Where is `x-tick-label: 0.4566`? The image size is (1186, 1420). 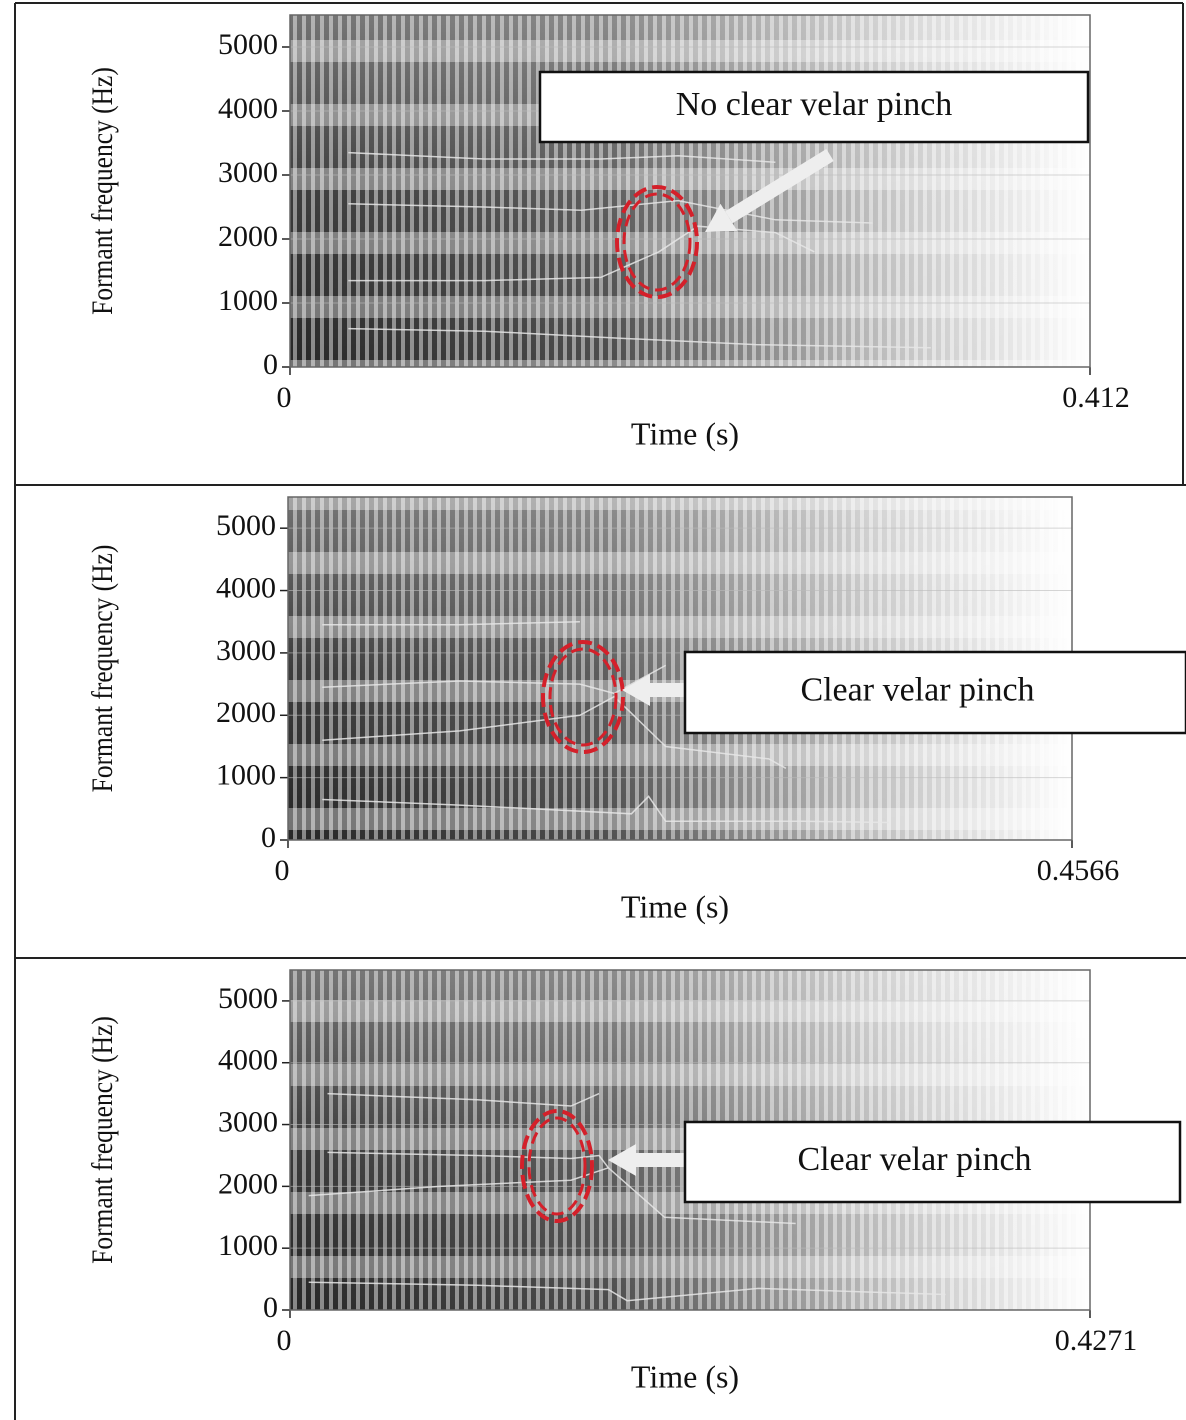 x-tick-label: 0.4566 is located at coordinates (1078, 870).